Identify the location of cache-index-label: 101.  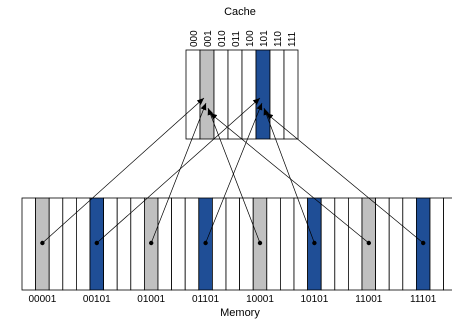
(264, 38).